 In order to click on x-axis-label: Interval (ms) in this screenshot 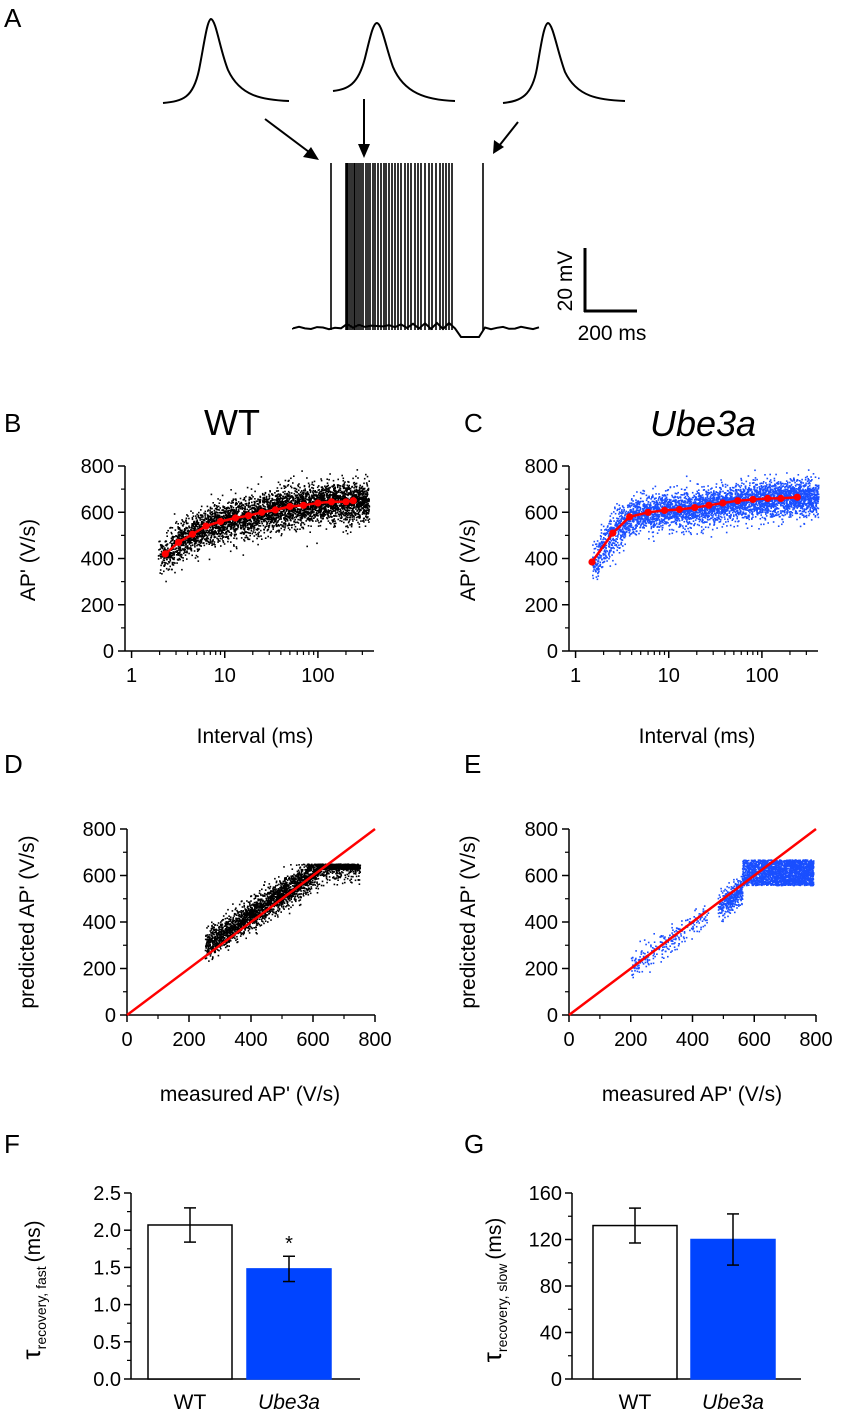, I will do `click(255, 736)`.